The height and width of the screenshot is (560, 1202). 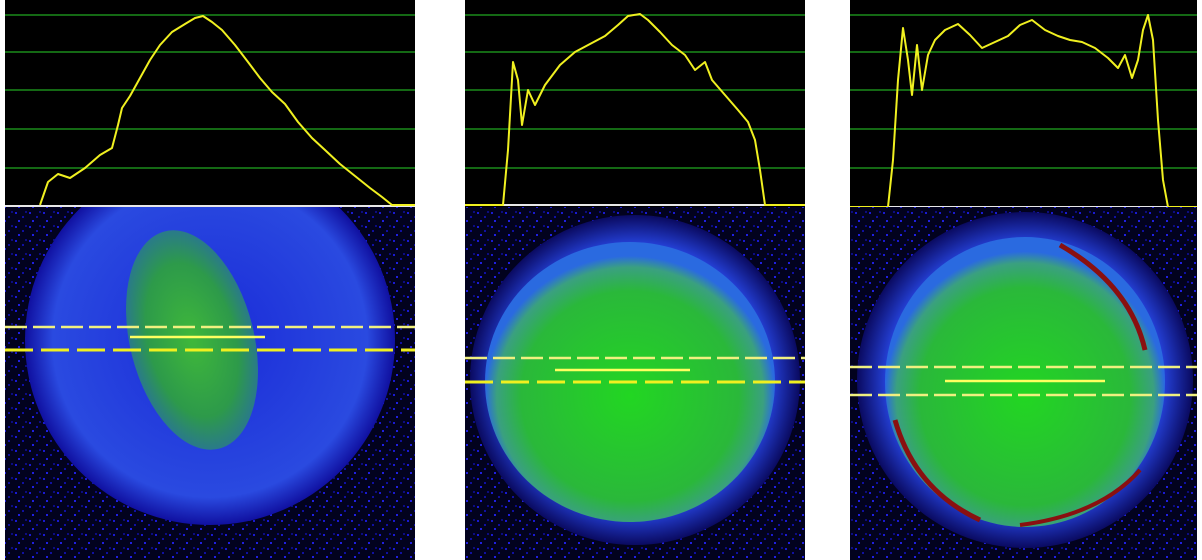 I want to click on beam-core, so click(x=192, y=340).